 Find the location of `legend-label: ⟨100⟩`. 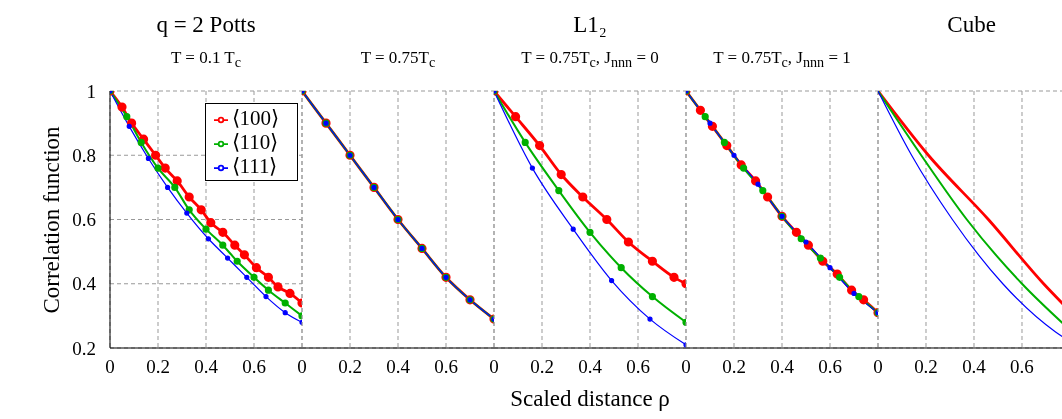

legend-label: ⟨100⟩ is located at coordinates (255, 118).